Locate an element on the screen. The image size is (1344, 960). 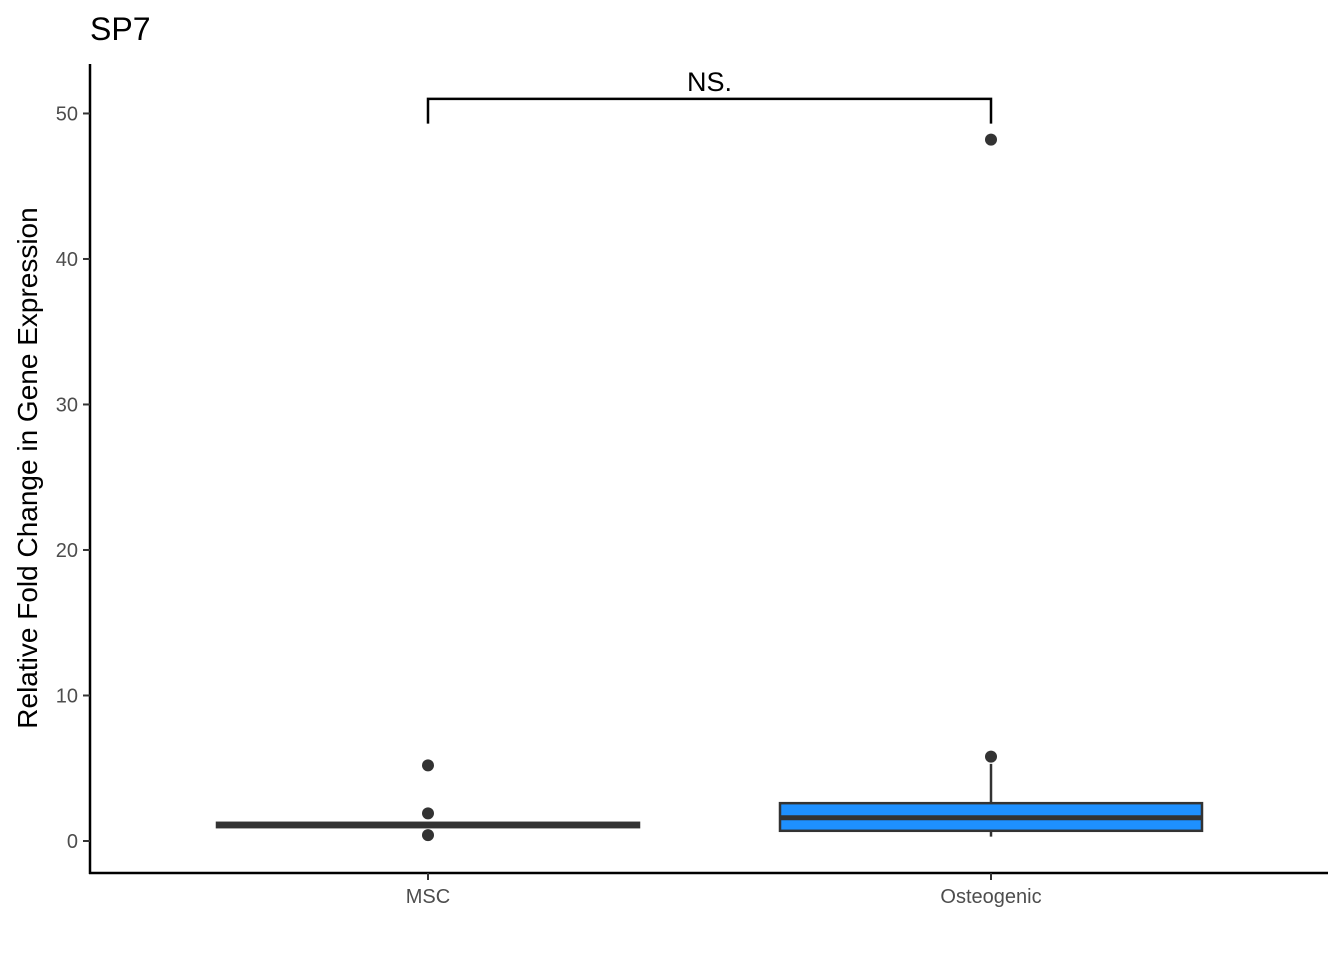
y-tick-label-40: 40 is located at coordinates (67, 260).